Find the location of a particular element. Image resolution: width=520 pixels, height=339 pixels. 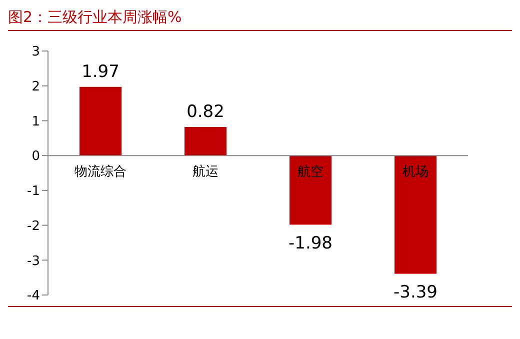

chart-title: 图2：三级行业本周涨幅% is located at coordinates (260, 19).